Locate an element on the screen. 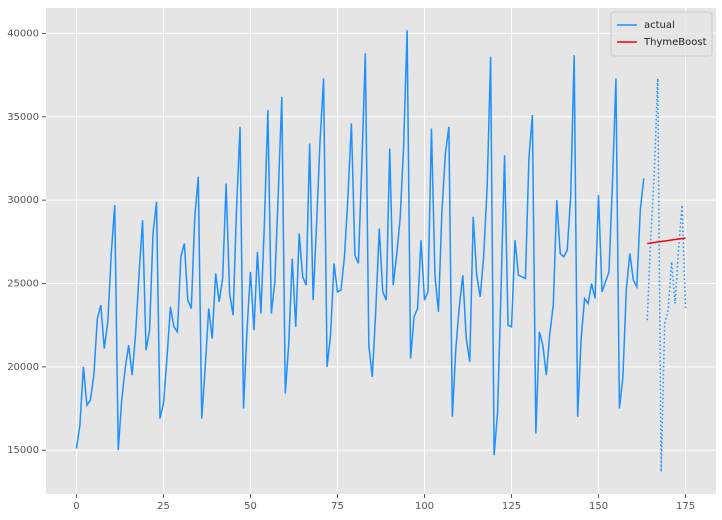 The height and width of the screenshot is (520, 722). series-line is located at coordinates (666, 241).